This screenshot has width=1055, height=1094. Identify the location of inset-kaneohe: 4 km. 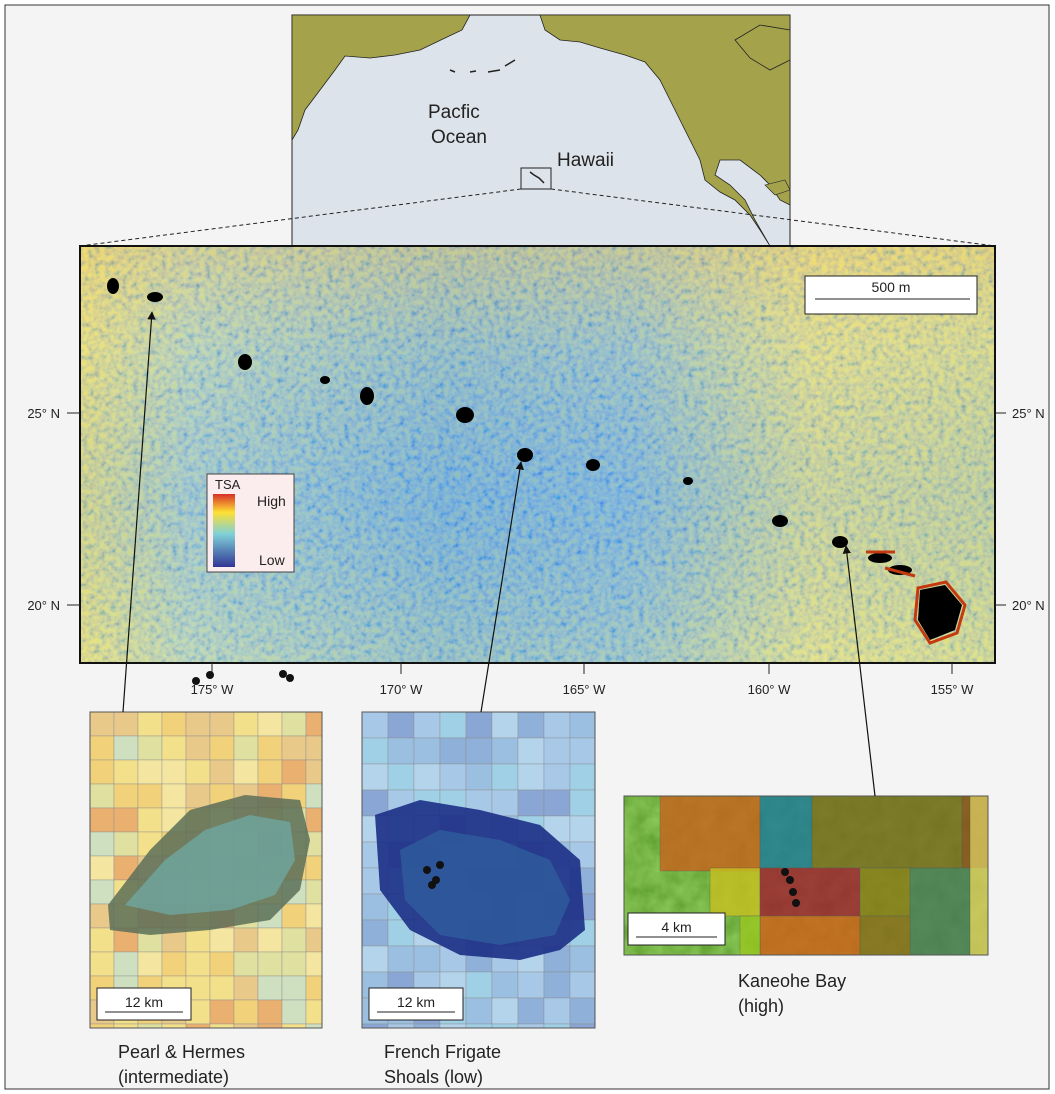
(806, 875).